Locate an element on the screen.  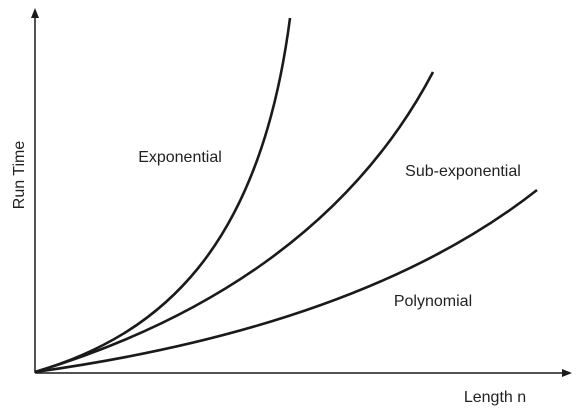
y-axis-arrow is located at coordinates (35, 13).